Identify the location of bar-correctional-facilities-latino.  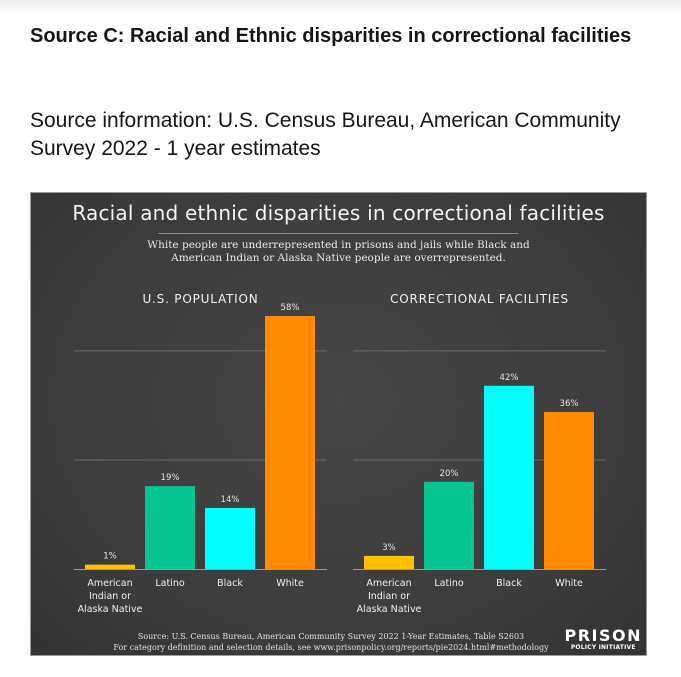
(449, 525).